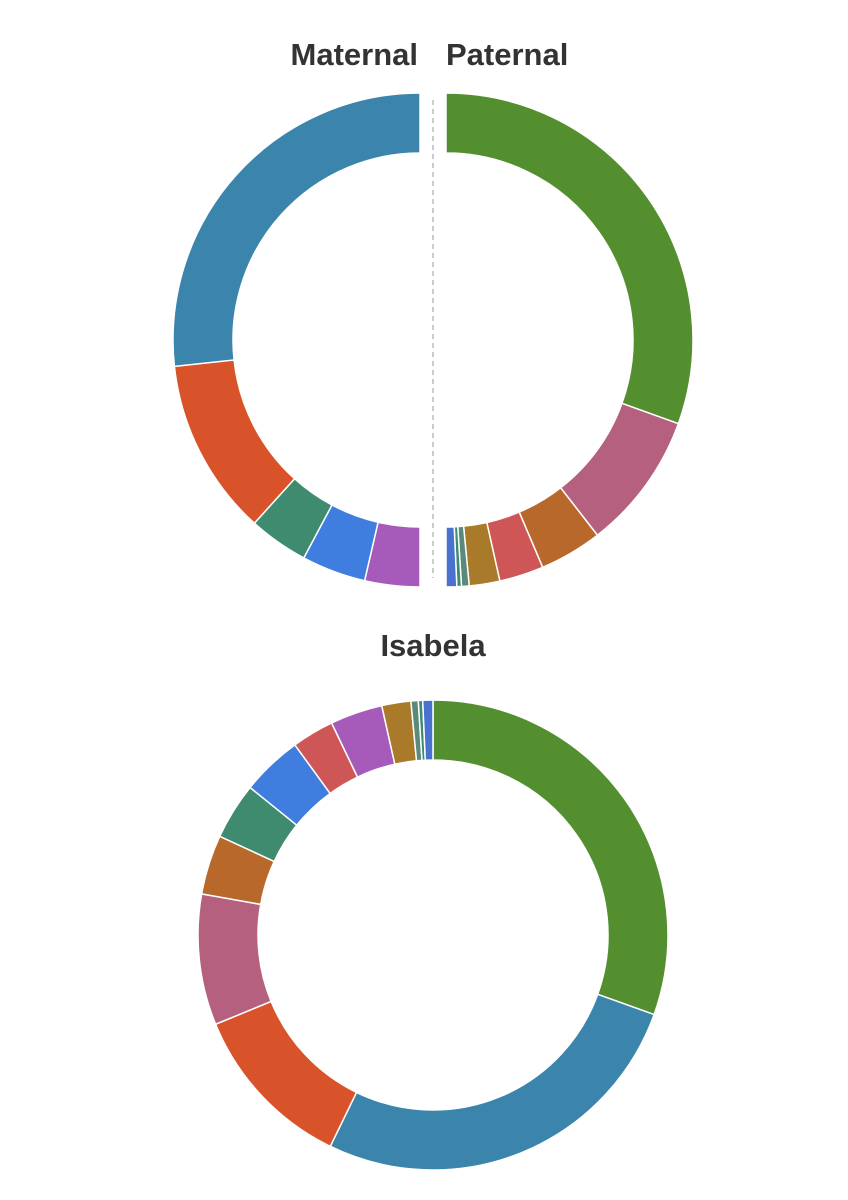 Image resolution: width=848 pixels, height=1200 pixels. I want to click on chart-title: Maternal, so click(354, 54).